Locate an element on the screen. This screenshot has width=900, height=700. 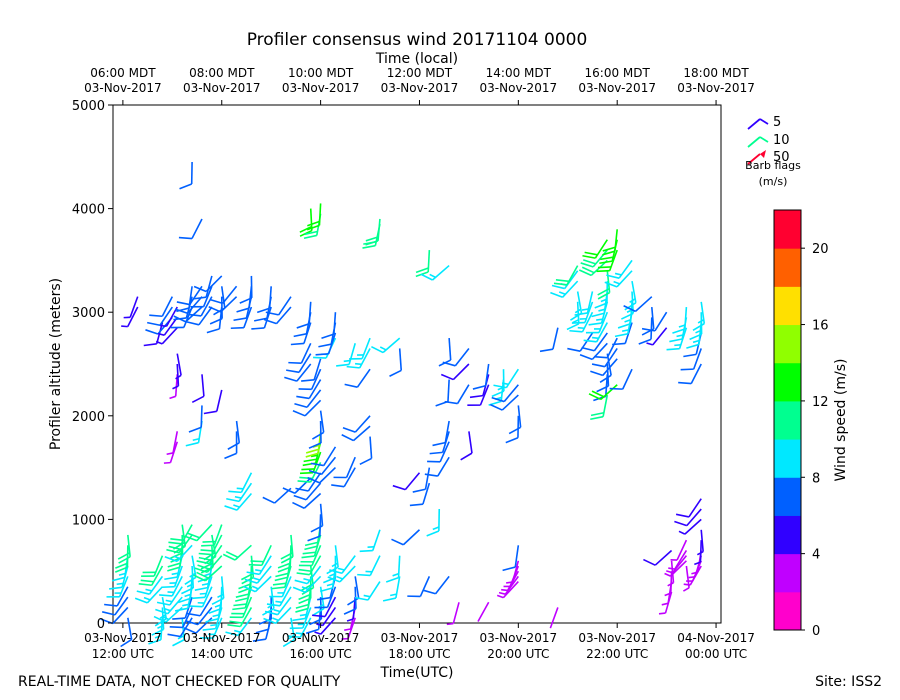
x-tick-date: 03-Nov-2017 is located at coordinates (123, 638).